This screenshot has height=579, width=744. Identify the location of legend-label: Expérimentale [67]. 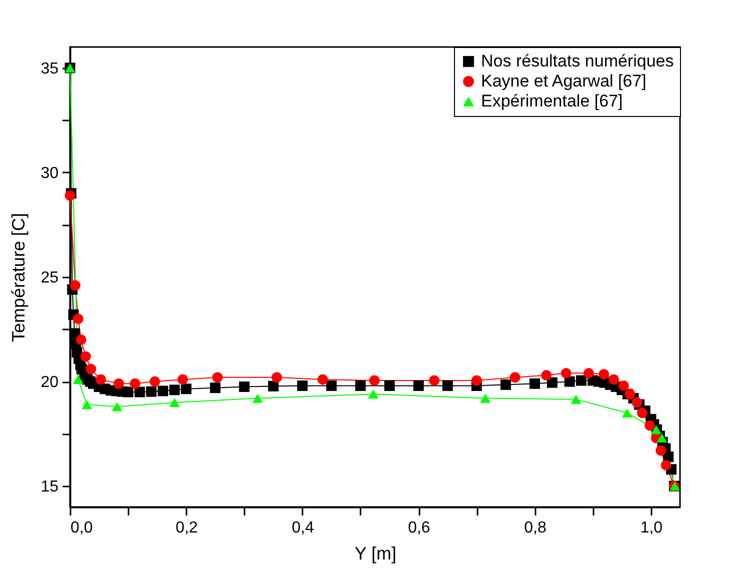
(552, 101).